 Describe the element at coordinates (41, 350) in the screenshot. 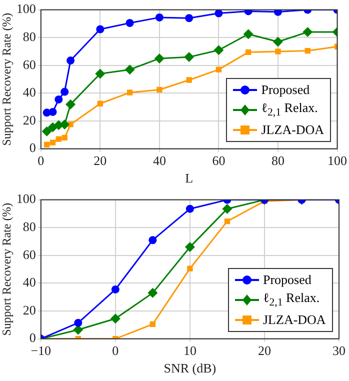

I see `x-tick-label: −10` at that location.